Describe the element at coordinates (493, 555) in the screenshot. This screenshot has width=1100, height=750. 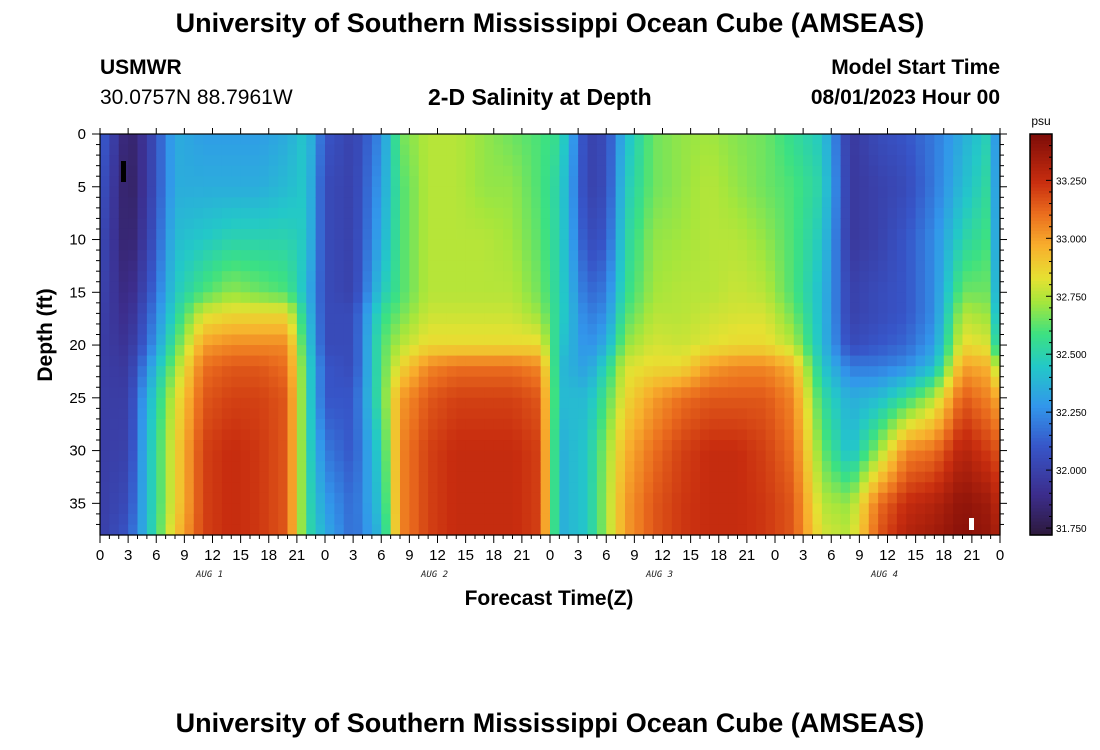
I see `x-tick-label: 18` at that location.